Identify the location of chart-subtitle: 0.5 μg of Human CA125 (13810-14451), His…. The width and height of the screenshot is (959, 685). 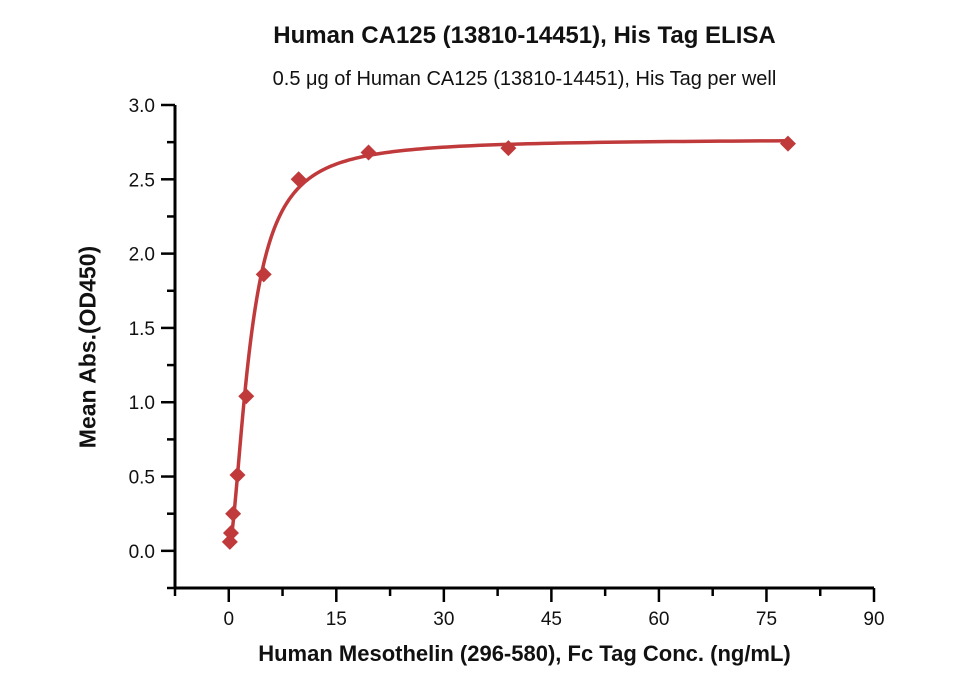
(524, 79).